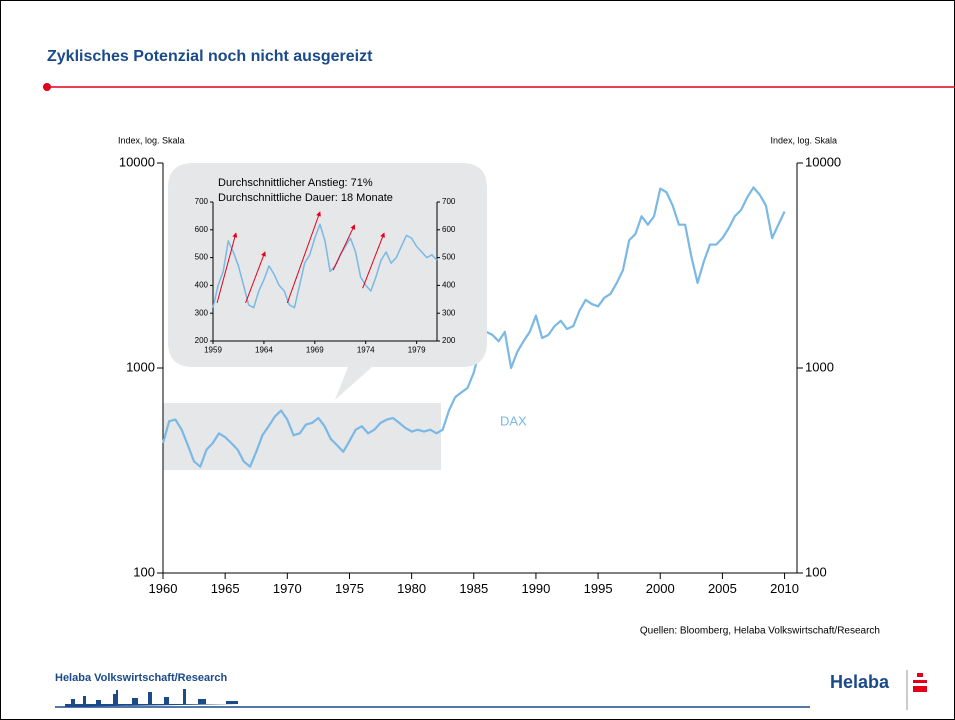 The image size is (955, 720). What do you see at coordinates (213, 350) in the screenshot?
I see `x-tick-label: 1959` at bounding box center [213, 350].